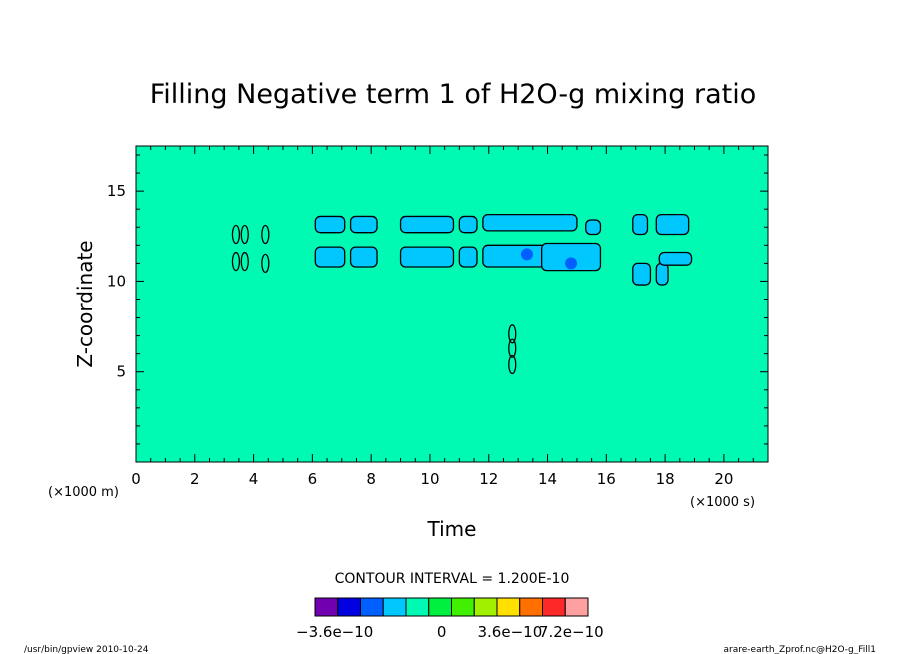 The image size is (904, 654). What do you see at coordinates (452, 579) in the screenshot?
I see `contour-interval-label: CONTOUR INTERVAL = 1.200E-10` at bounding box center [452, 579].